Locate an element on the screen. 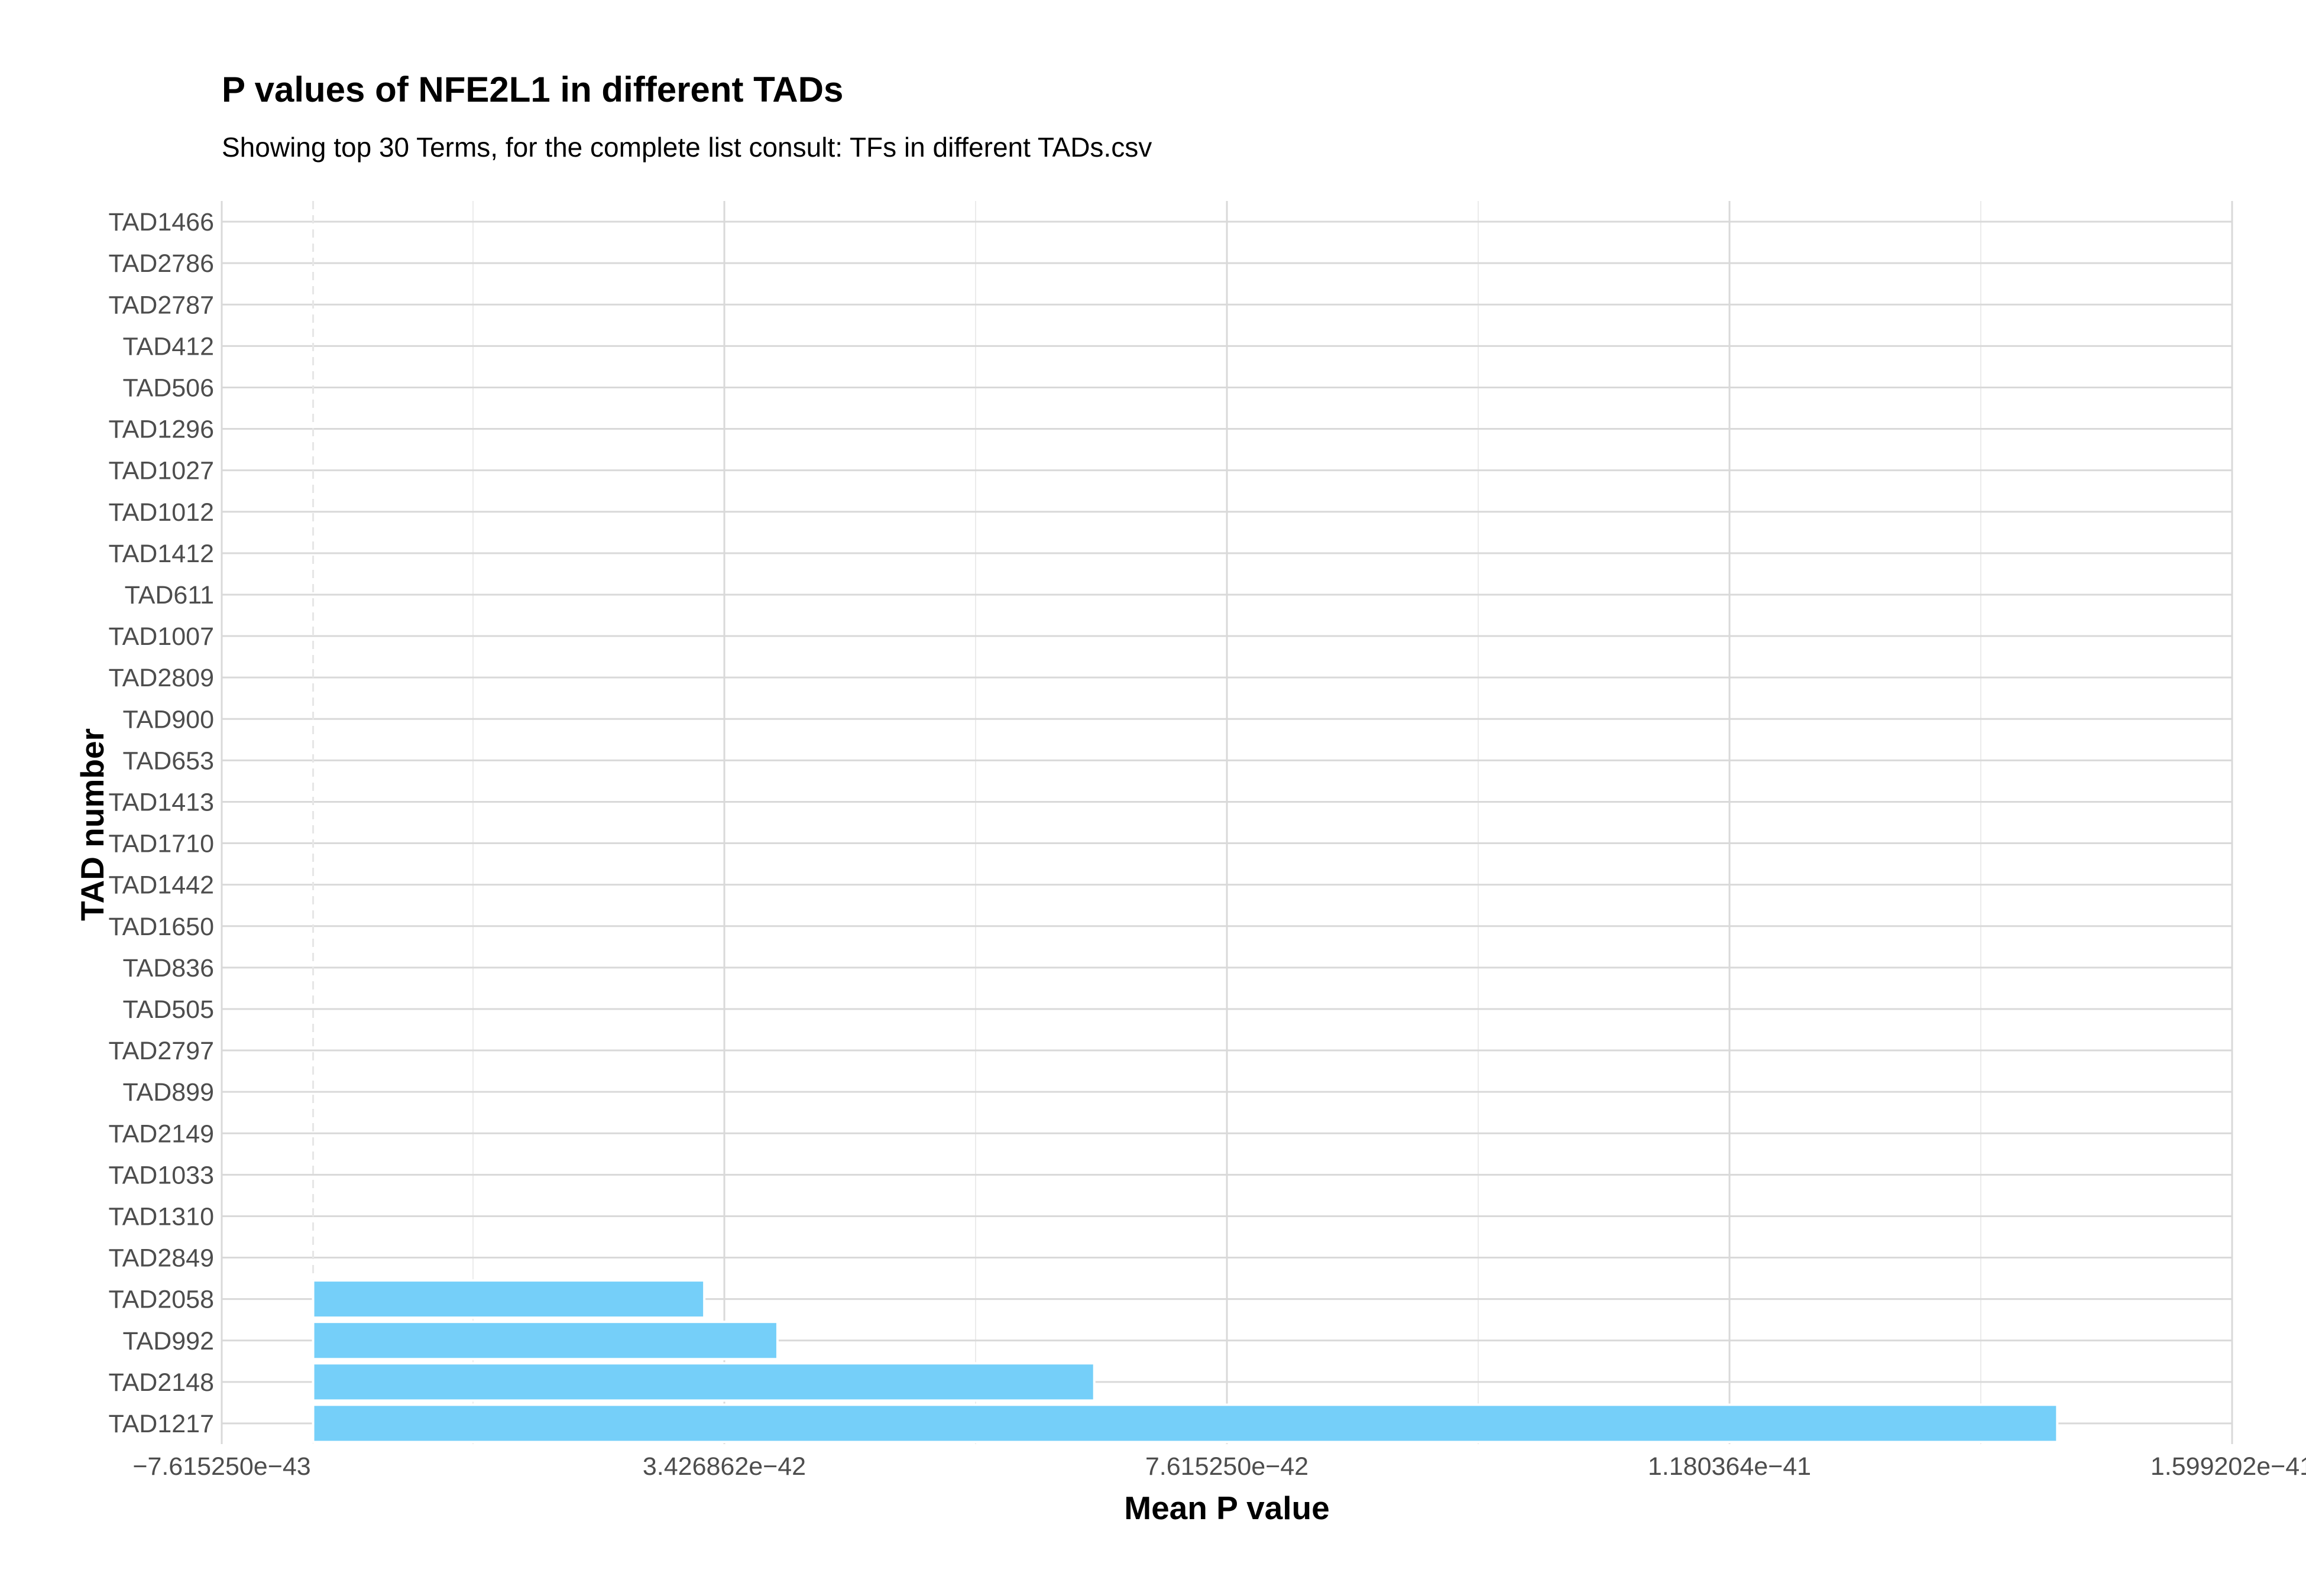 This screenshot has width=2306, height=1596. y-tick-label: TAD1310 is located at coordinates (161, 1217).